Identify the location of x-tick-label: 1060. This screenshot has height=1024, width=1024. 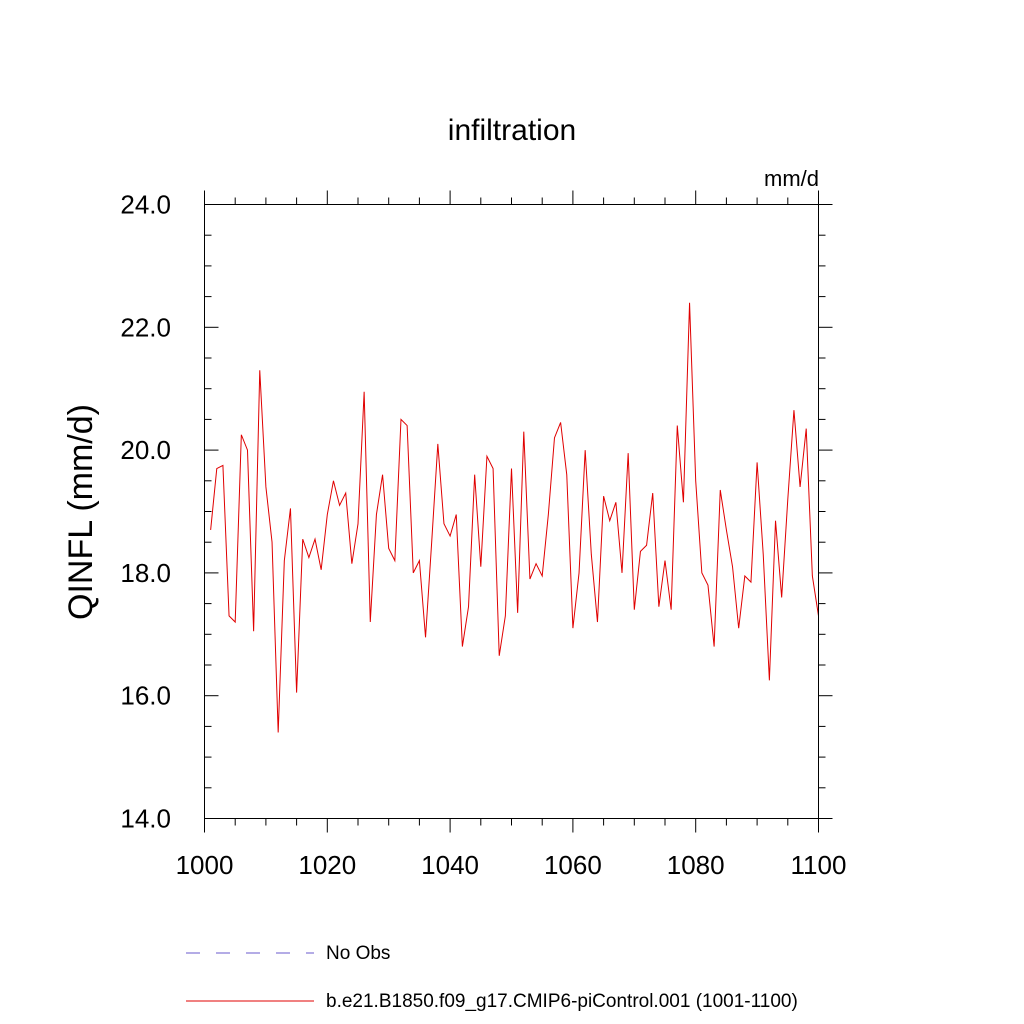
(573, 865).